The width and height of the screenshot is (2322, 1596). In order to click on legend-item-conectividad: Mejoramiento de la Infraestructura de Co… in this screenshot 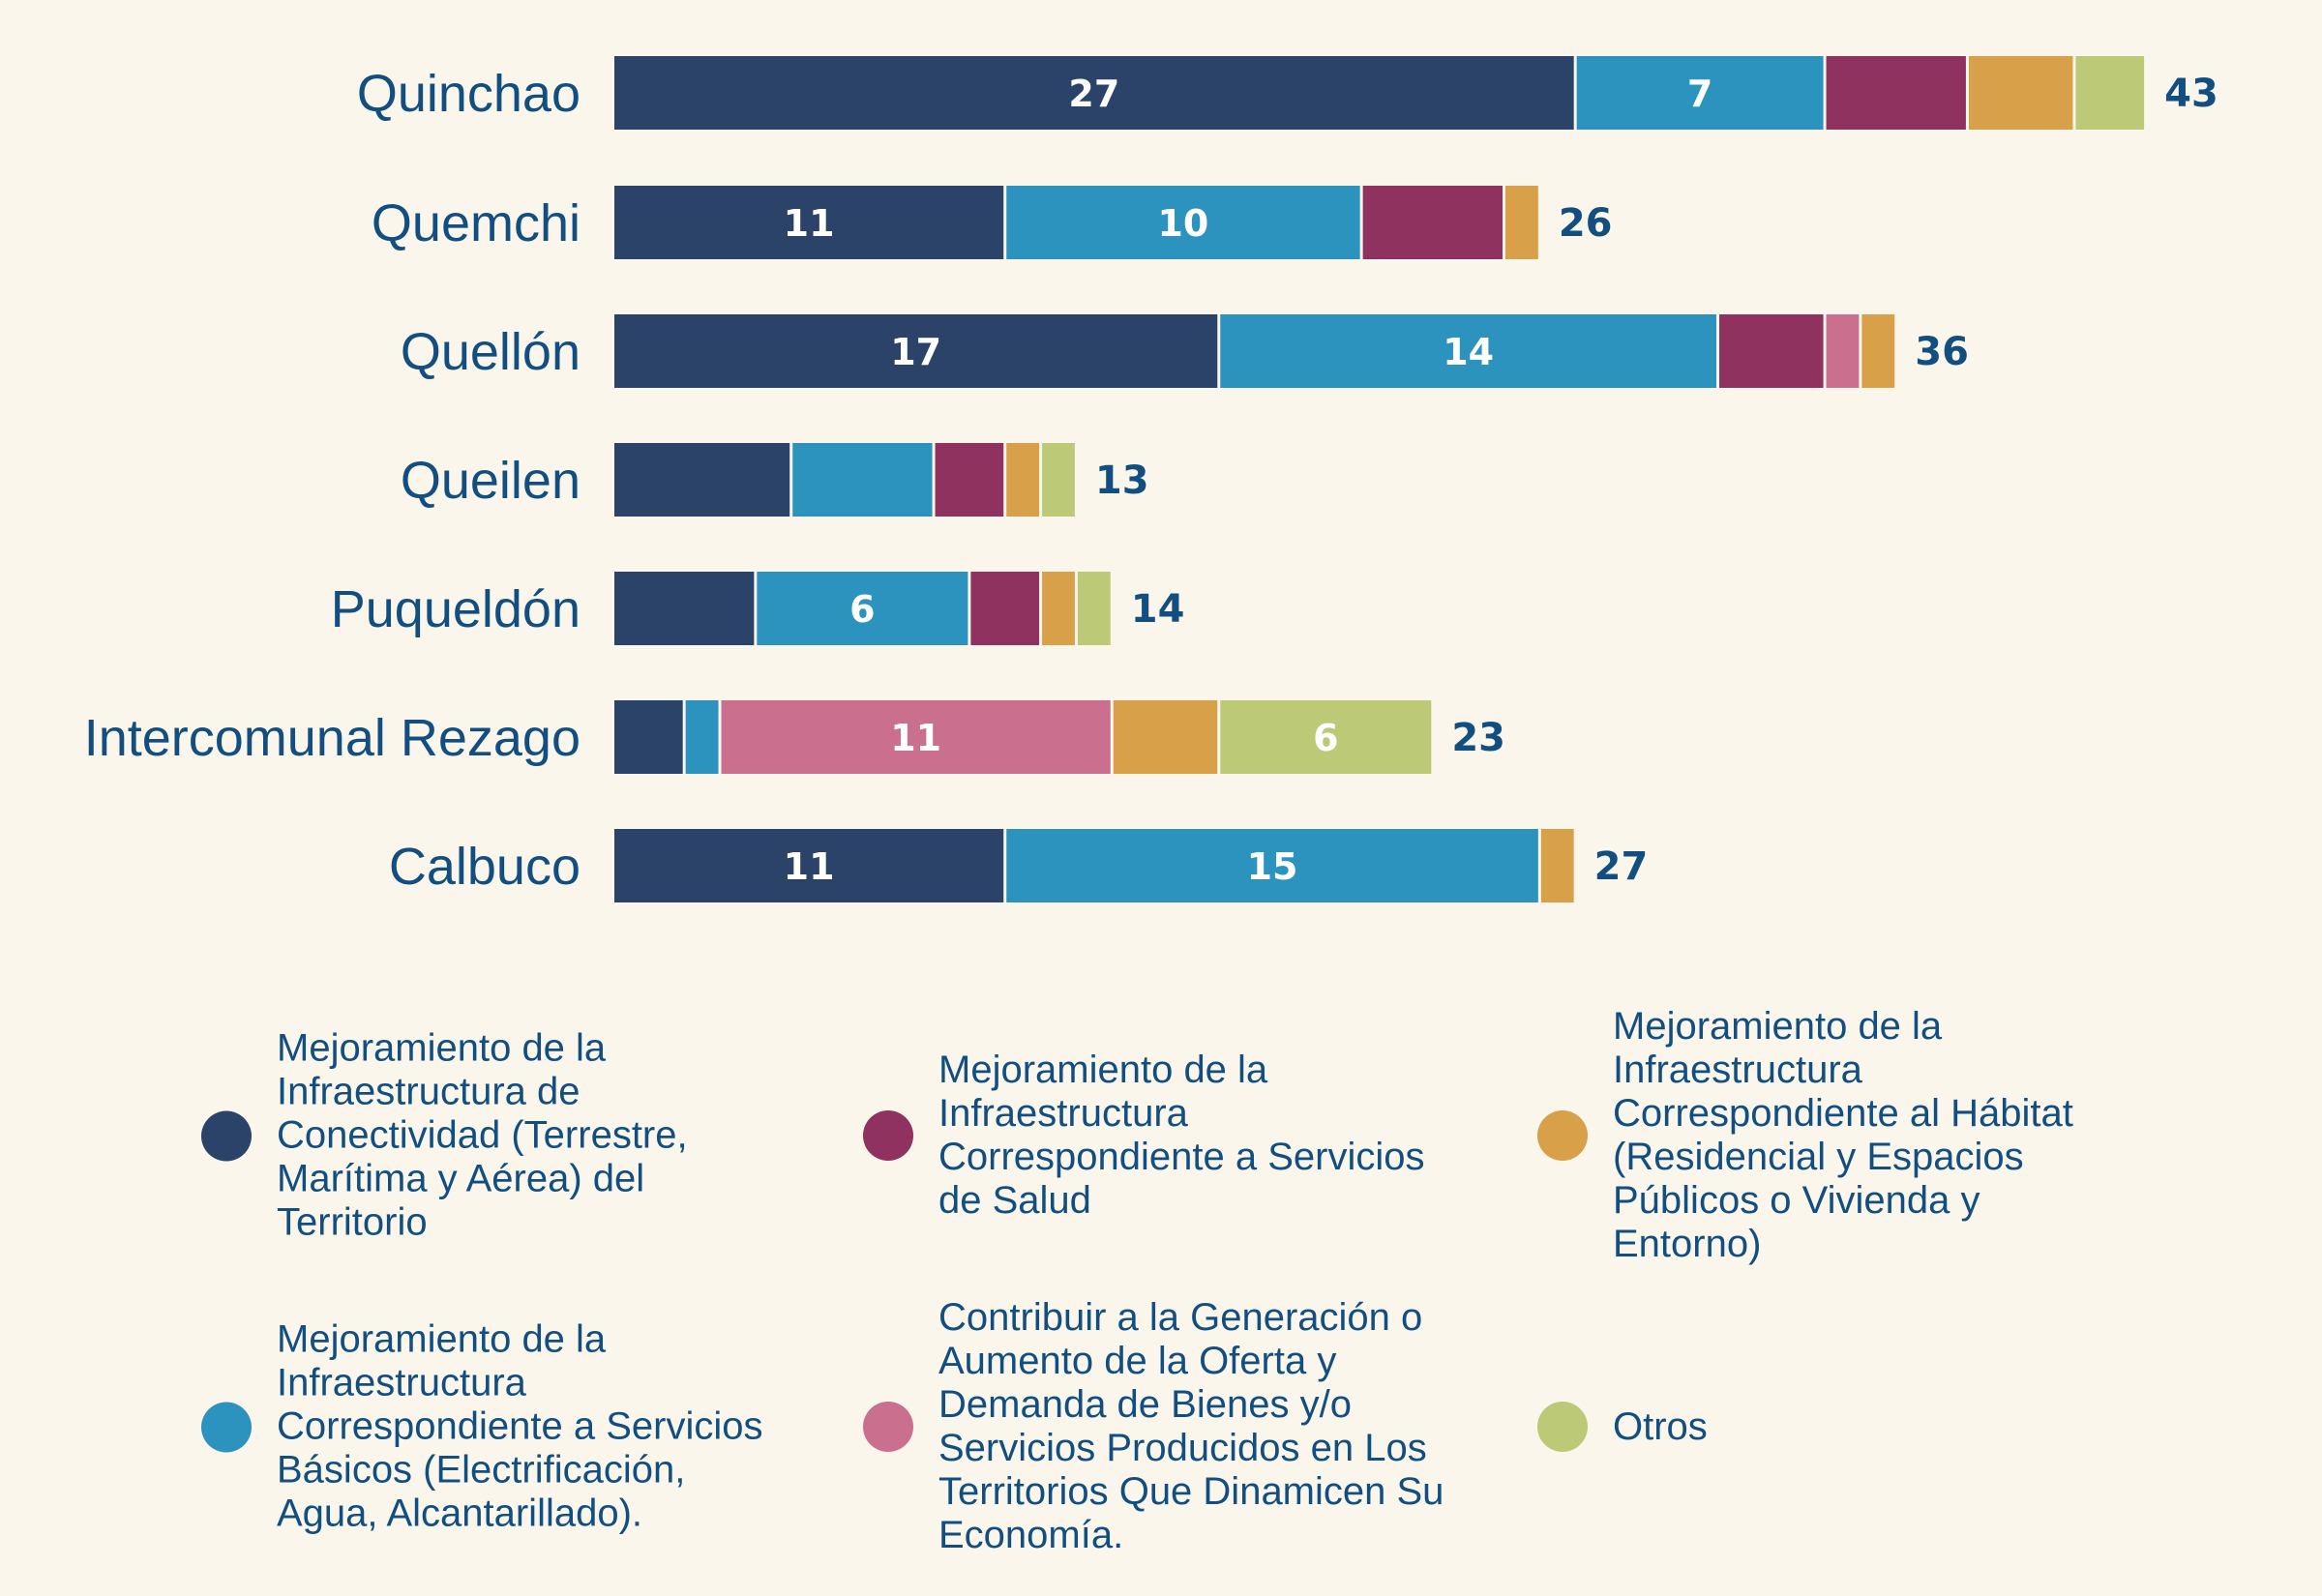, I will do `click(529, 1136)`.